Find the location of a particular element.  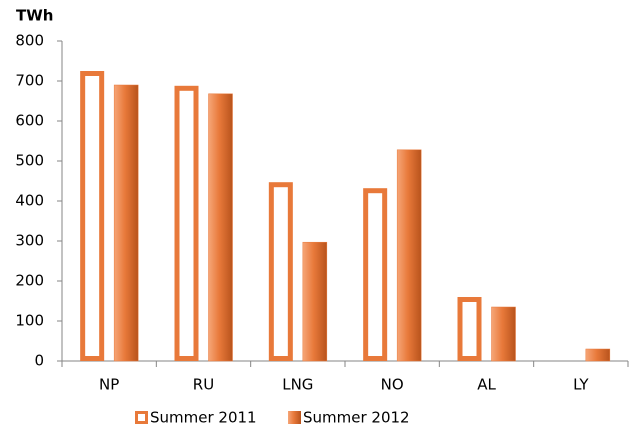

y-tick-label: 200 is located at coordinates (29, 281).